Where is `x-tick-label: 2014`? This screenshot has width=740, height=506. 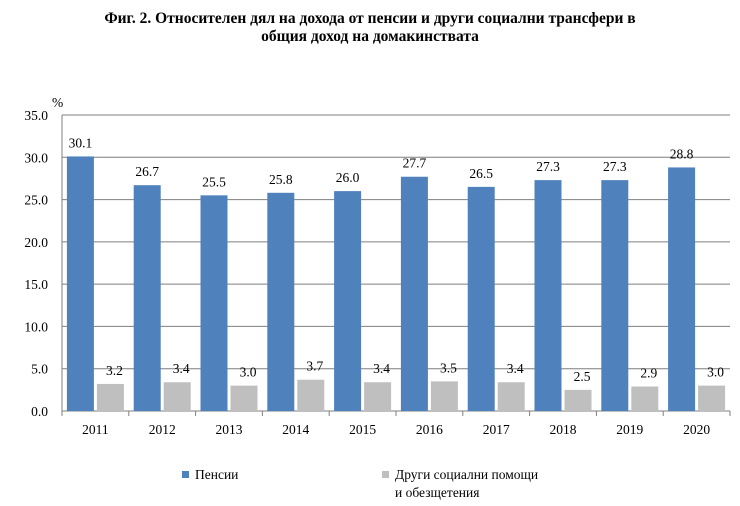
x-tick-label: 2014 is located at coordinates (295, 429).